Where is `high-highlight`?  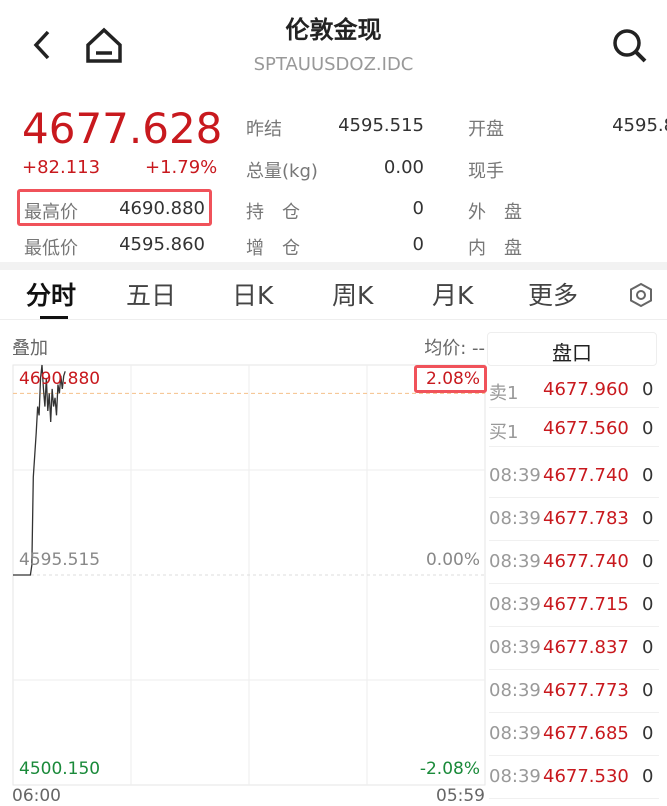
high-highlight is located at coordinates (114, 207).